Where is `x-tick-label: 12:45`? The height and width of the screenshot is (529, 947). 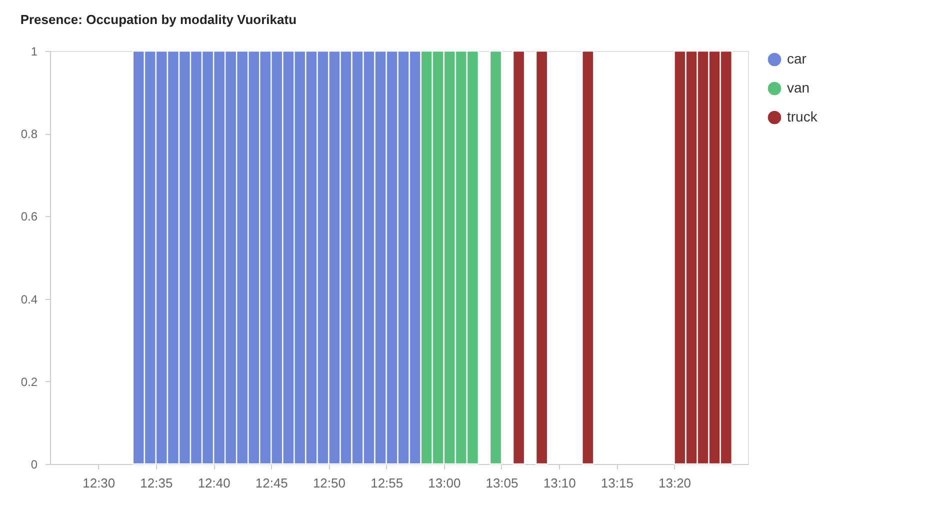 x-tick-label: 12:45 is located at coordinates (271, 483).